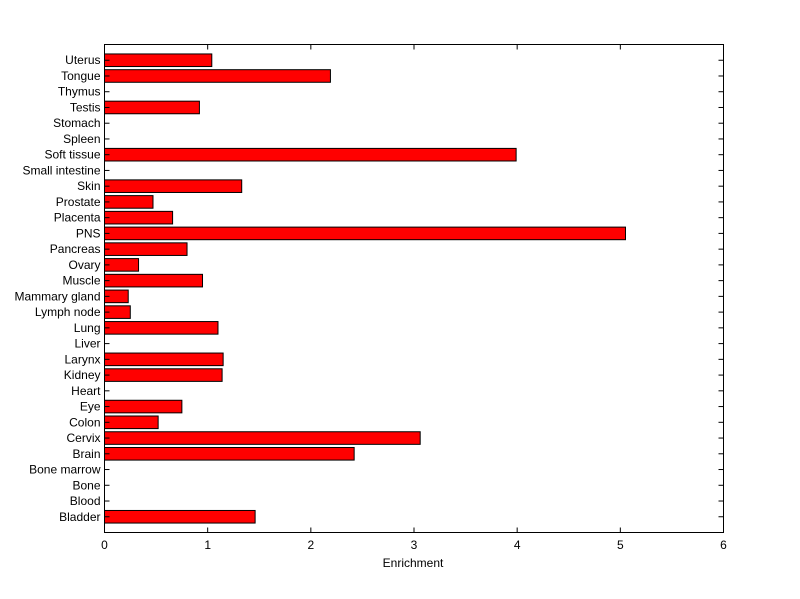 This screenshot has height=599, width=800. Describe the element at coordinates (79, 92) in the screenshot. I see `y-tick-label: Thymus` at that location.